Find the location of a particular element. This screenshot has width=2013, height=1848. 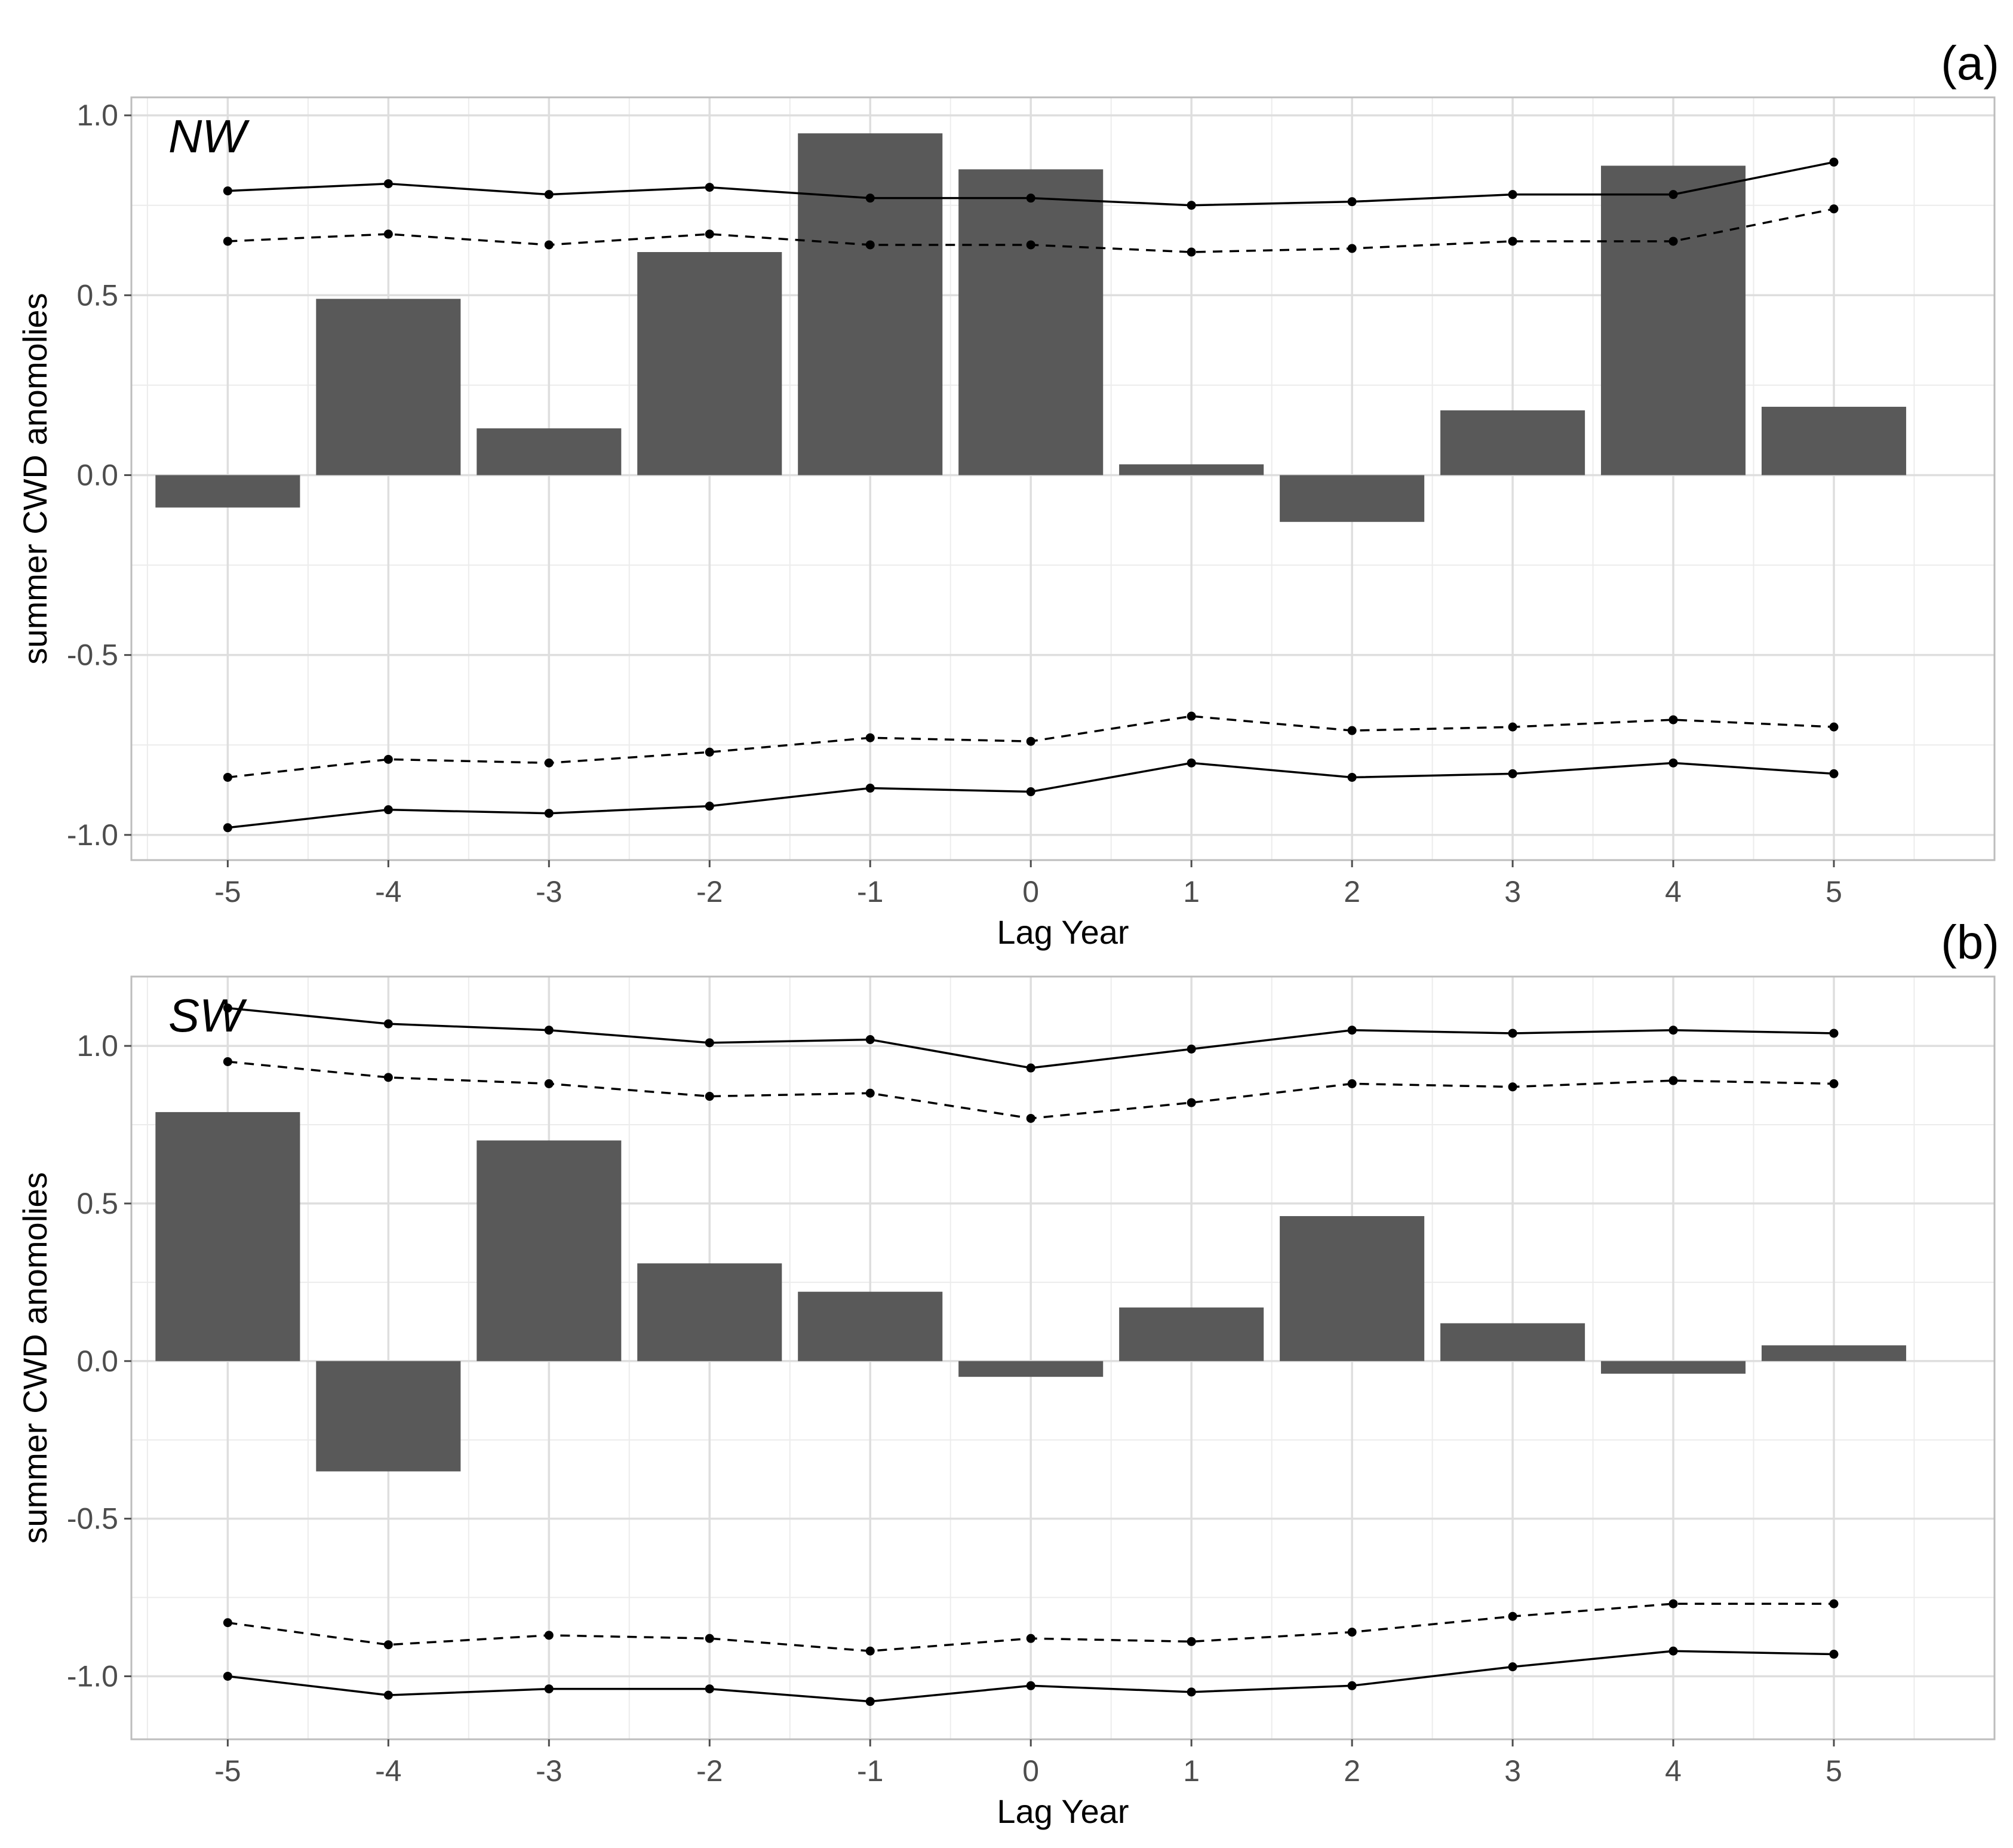

chart-1-x-tick-label: 4 is located at coordinates (1673, 1771).